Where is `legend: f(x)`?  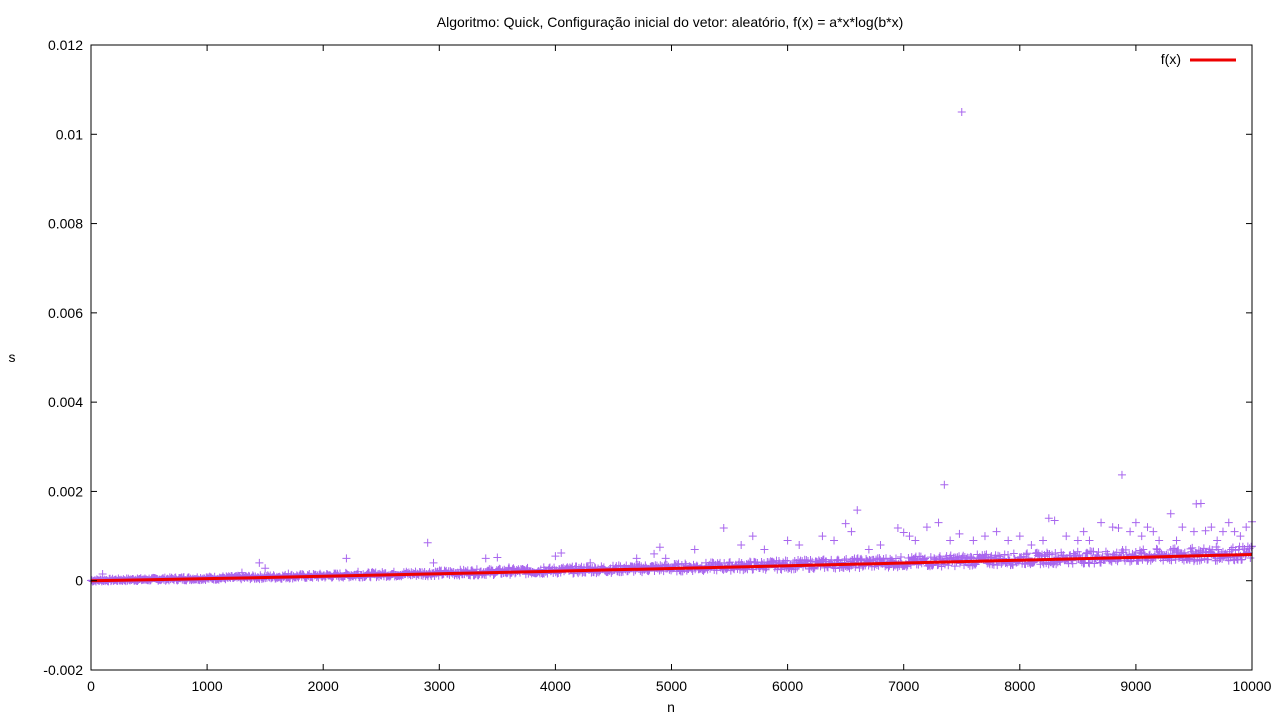
legend: f(x) is located at coordinates (1198, 59).